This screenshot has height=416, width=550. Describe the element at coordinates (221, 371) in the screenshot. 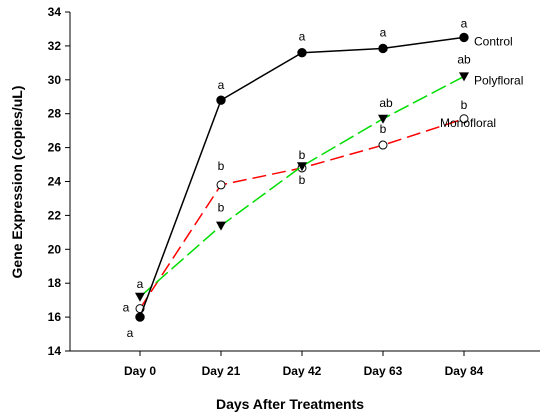

I see `x-tick-label: Day 21` at that location.